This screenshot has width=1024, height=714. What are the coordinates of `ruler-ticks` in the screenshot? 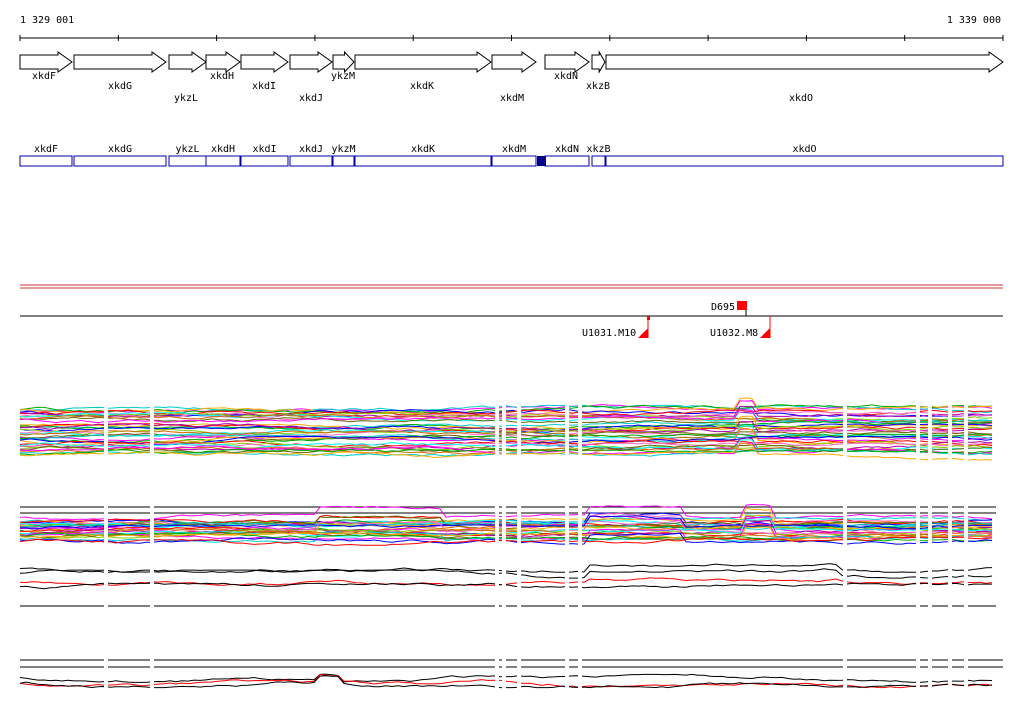 It's located at (511, 38).